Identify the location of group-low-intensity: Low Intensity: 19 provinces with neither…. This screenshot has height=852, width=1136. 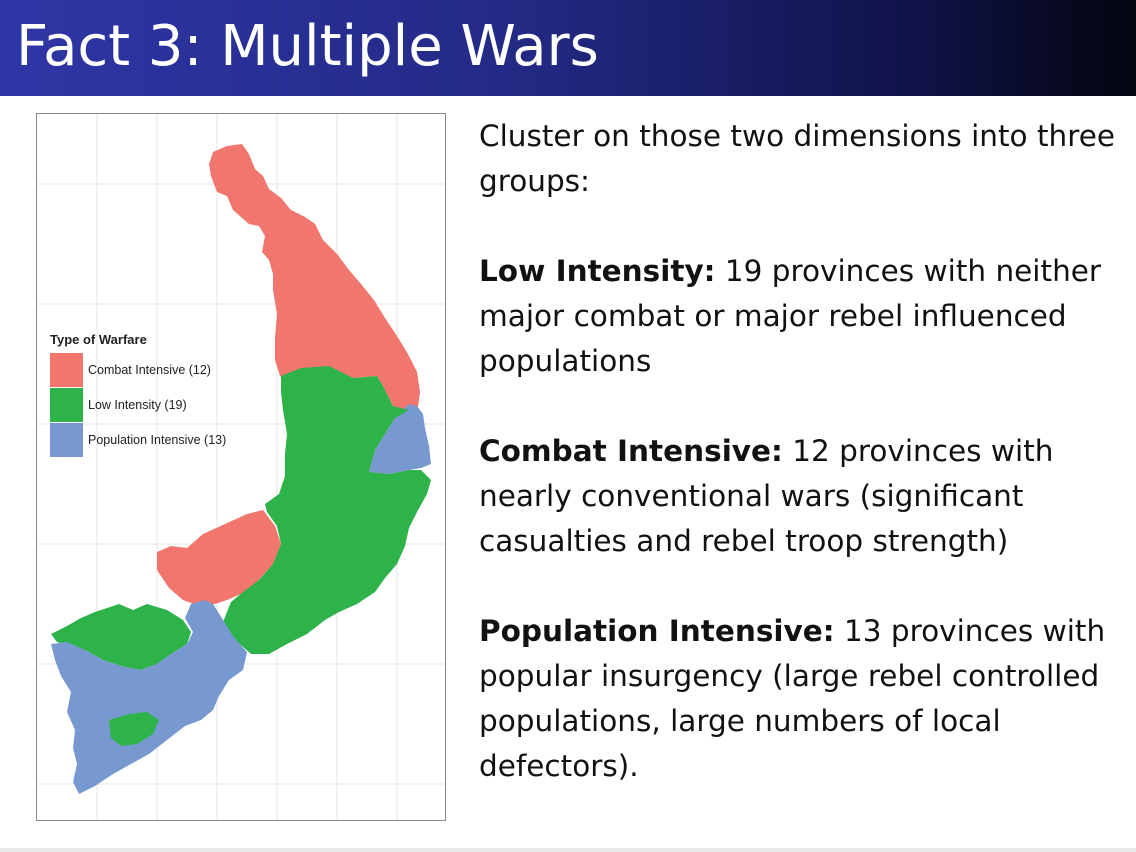
(799, 316).